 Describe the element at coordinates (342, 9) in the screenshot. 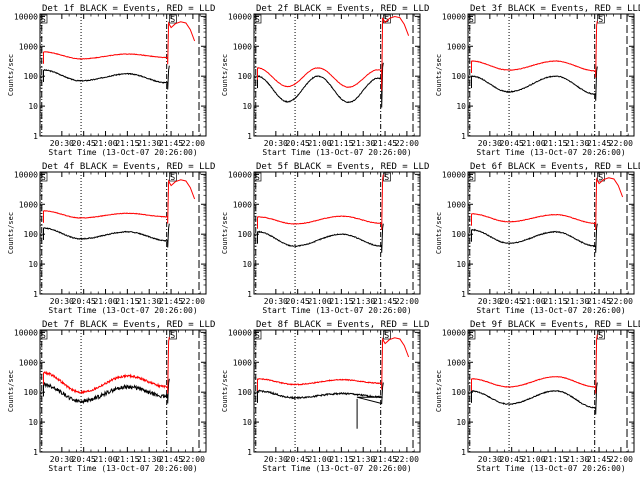

I see `panel-title: Det 2f BLACK = Events, RED = LLD` at that location.